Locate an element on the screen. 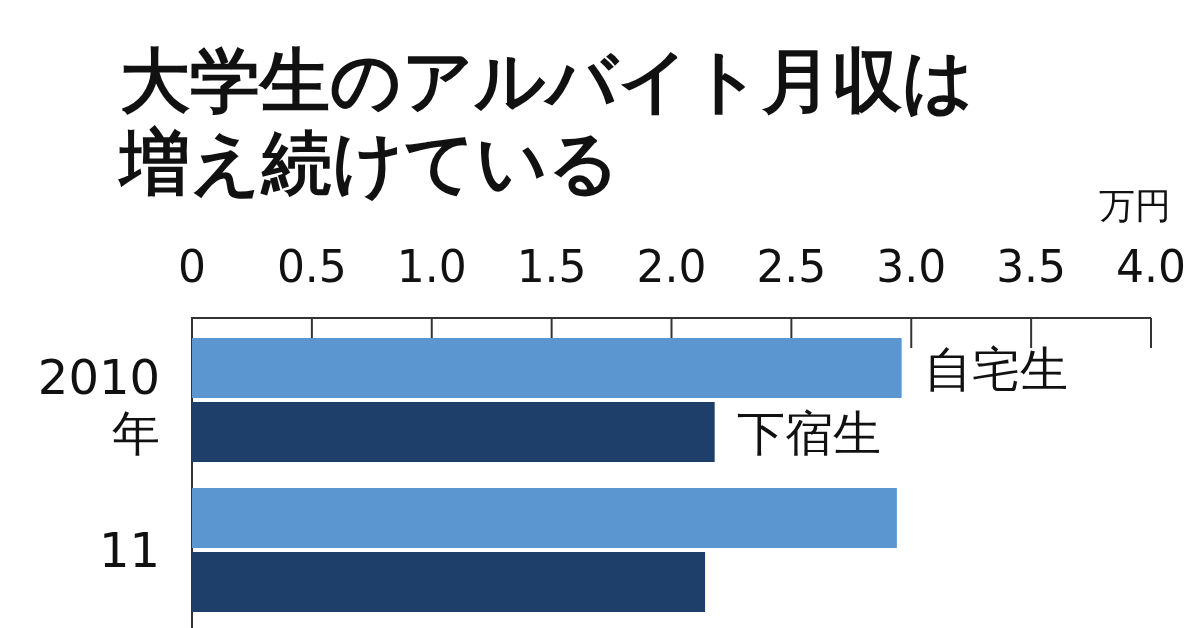  x-tick-label: 2.0 is located at coordinates (671, 266).